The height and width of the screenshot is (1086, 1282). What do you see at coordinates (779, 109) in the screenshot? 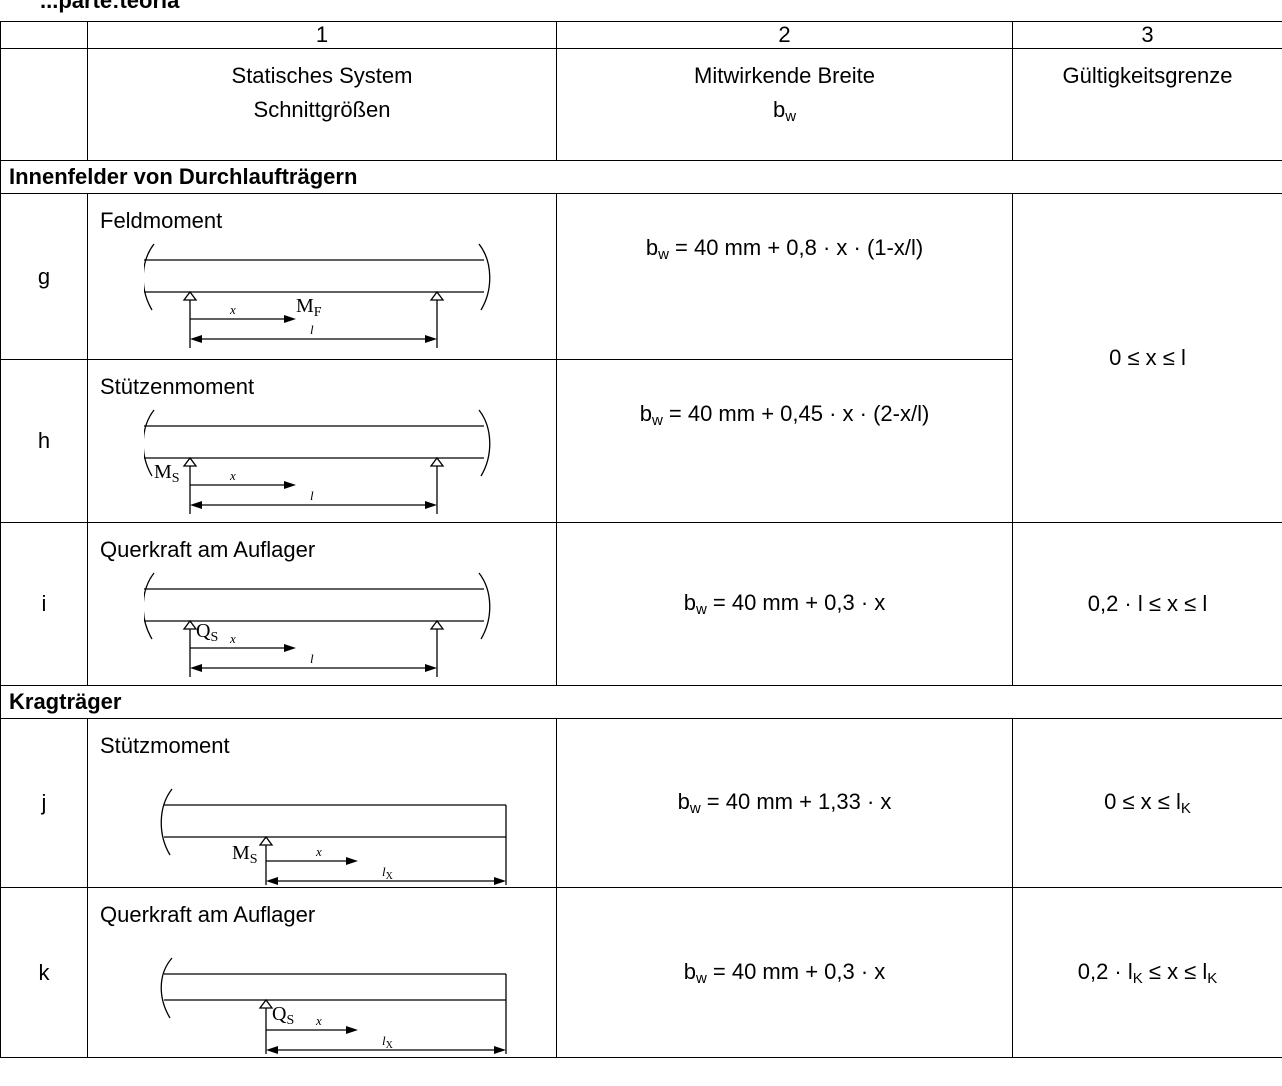
I see `header-col2-symbol: b` at bounding box center [779, 109].